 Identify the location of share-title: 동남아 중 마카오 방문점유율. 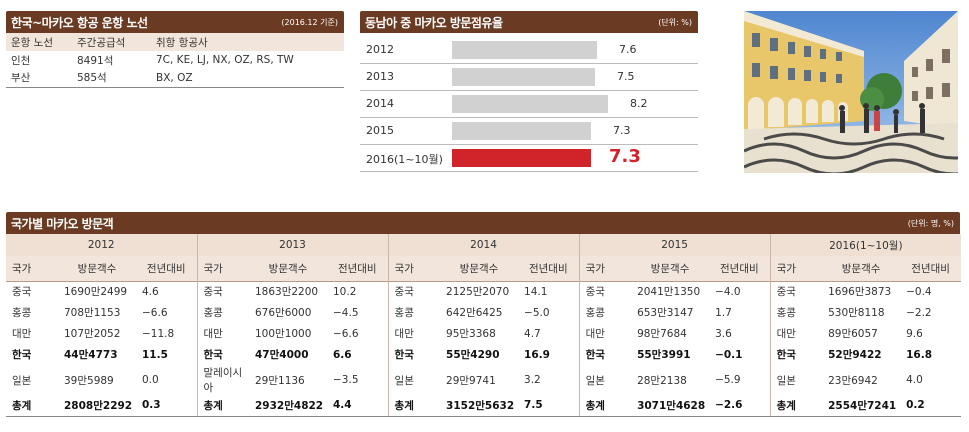
(434, 22).